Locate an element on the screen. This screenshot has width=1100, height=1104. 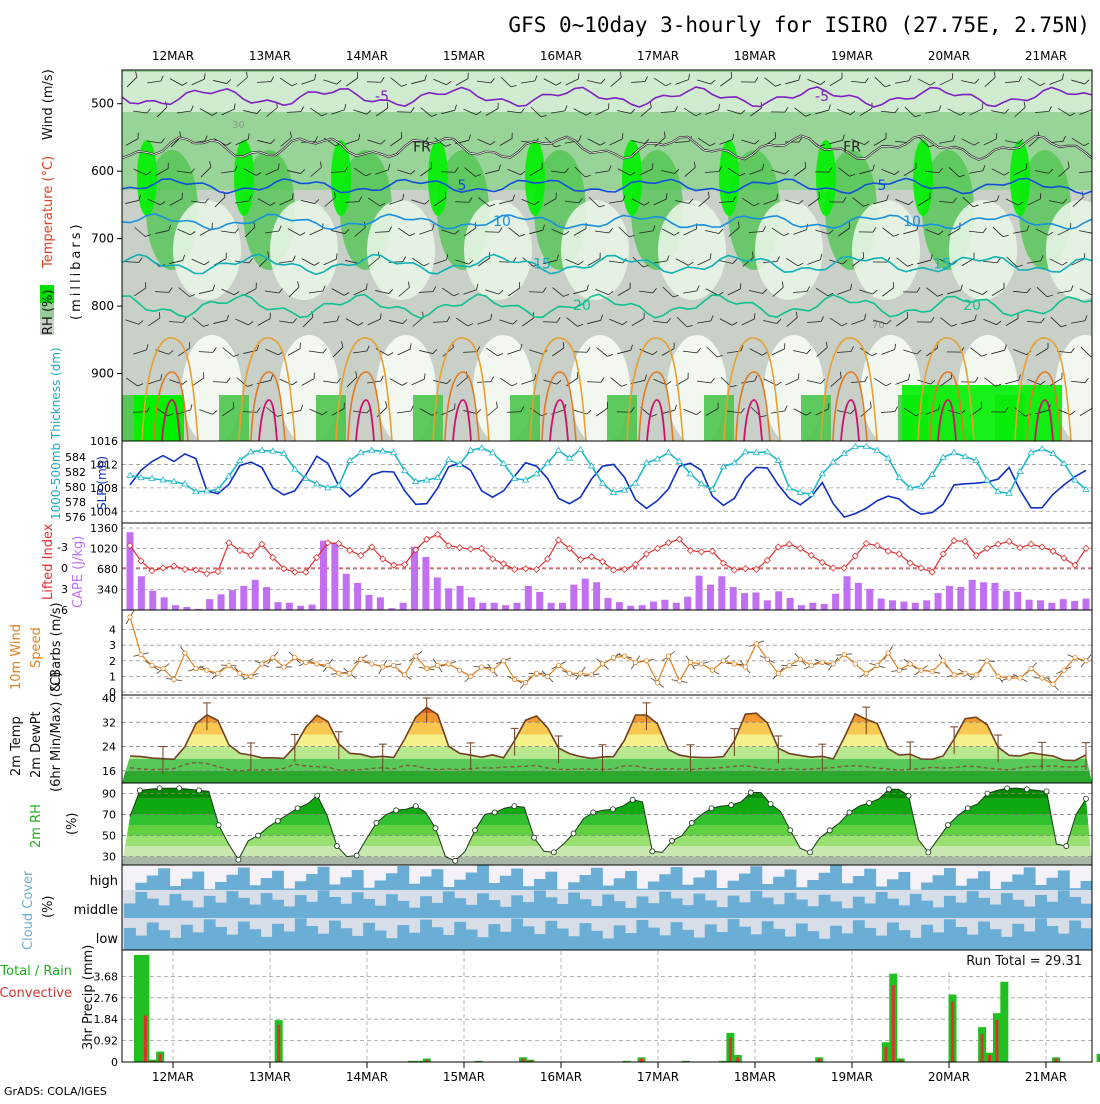
bottom-date-label: 12MAR is located at coordinates (173, 1077).